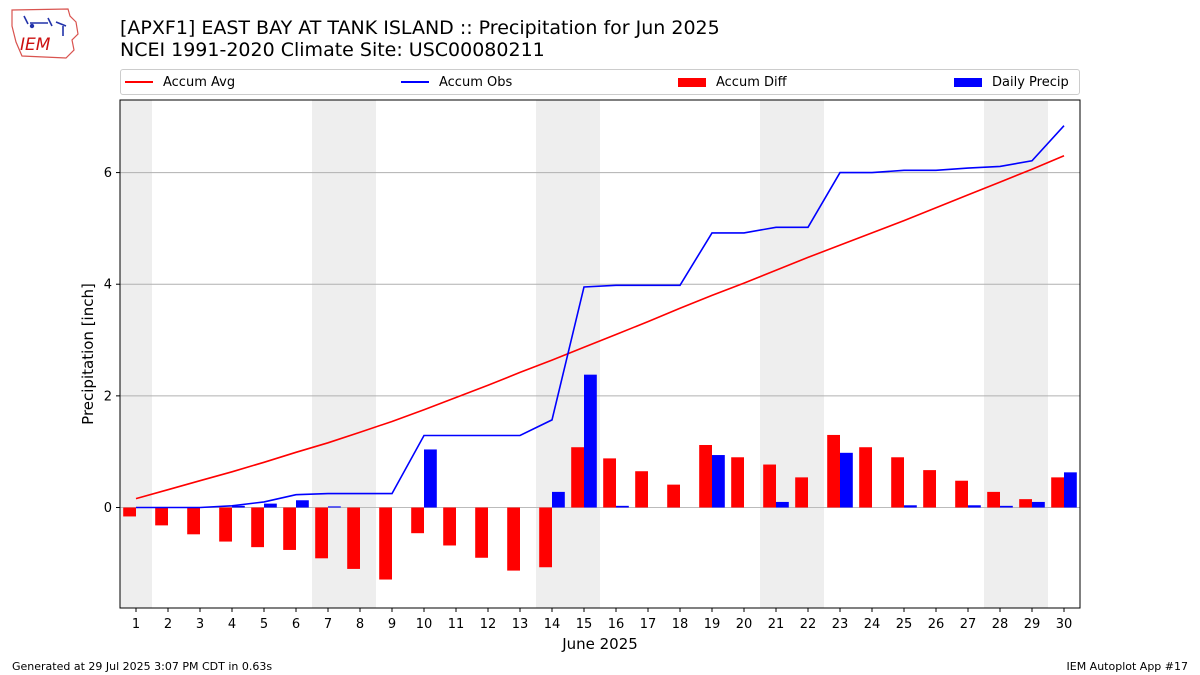  What do you see at coordinates (168, 624) in the screenshot?
I see `x-tick-label-2: 2` at bounding box center [168, 624].